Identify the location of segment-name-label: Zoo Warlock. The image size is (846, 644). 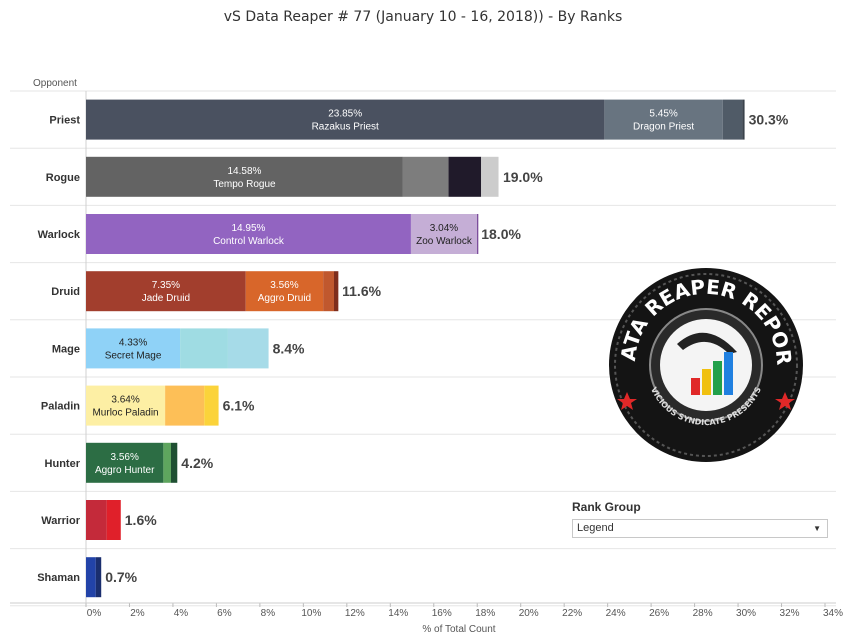
(444, 241).